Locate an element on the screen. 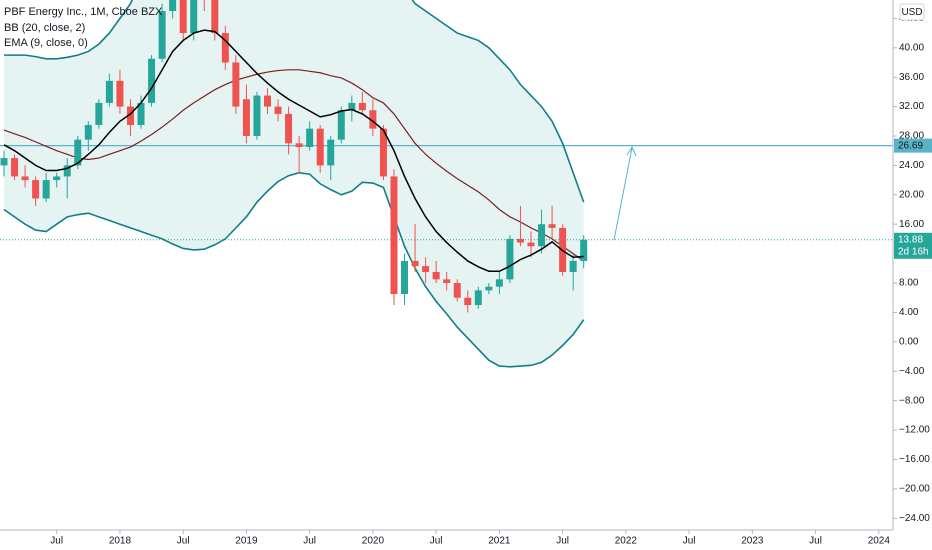 The height and width of the screenshot is (550, 932). y-tick-label: 0.00 is located at coordinates (909, 341).